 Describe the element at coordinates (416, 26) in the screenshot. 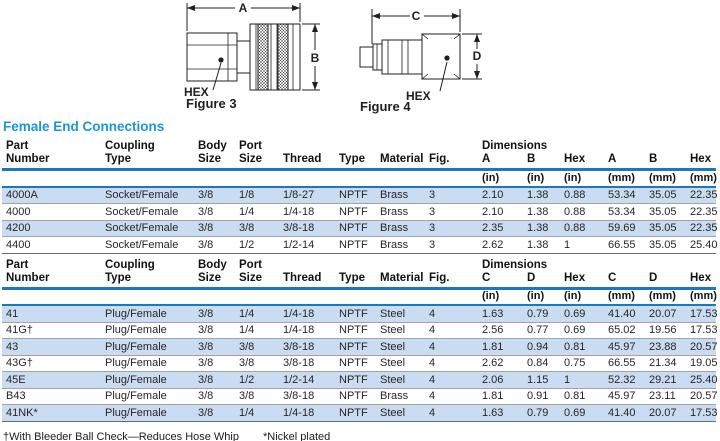

I see `dimension-c-lines` at that location.